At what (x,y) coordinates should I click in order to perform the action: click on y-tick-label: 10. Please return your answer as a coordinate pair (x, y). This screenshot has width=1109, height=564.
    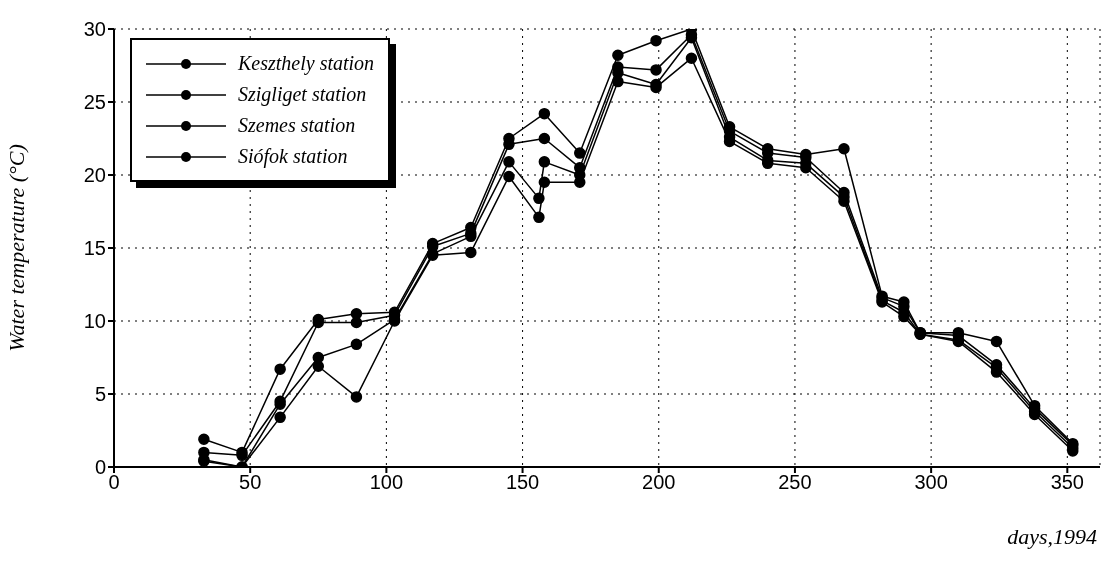
    Looking at the image, I should click on (94, 321).